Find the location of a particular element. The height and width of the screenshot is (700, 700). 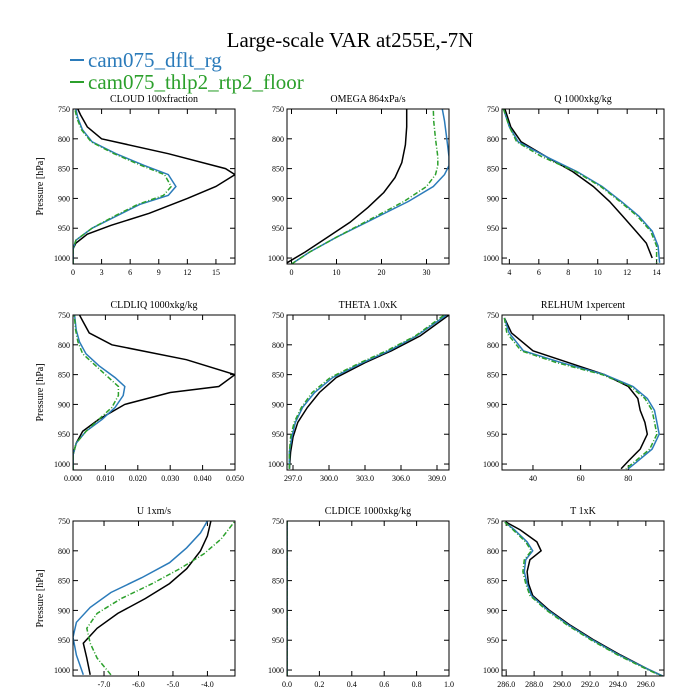

x-tick-label: 292.0 is located at coordinates (590, 684).